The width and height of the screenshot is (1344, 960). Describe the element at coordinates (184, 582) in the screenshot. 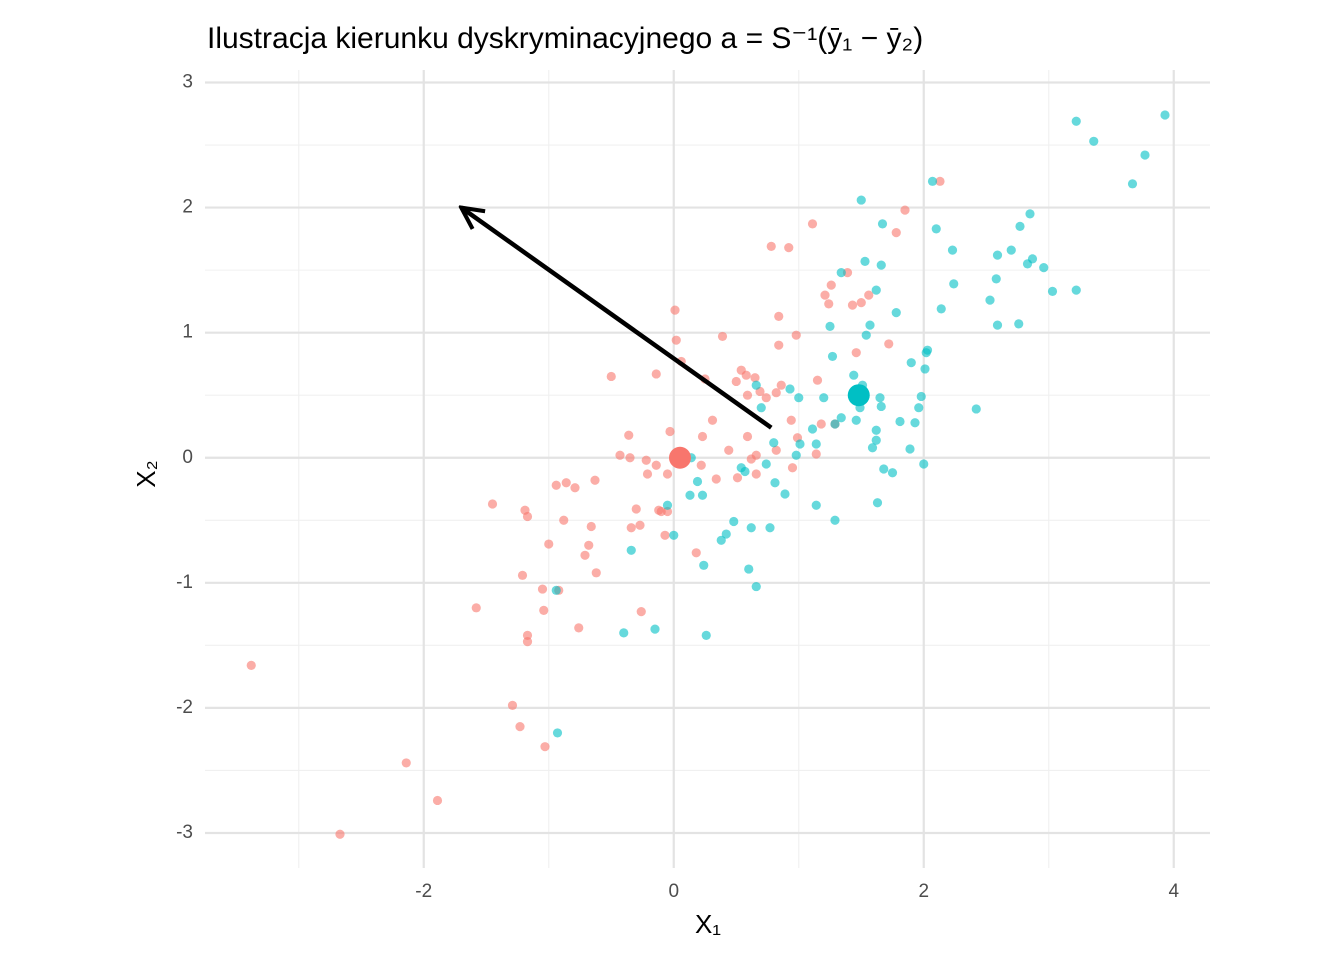

I see `y-tick-label: -1` at that location.